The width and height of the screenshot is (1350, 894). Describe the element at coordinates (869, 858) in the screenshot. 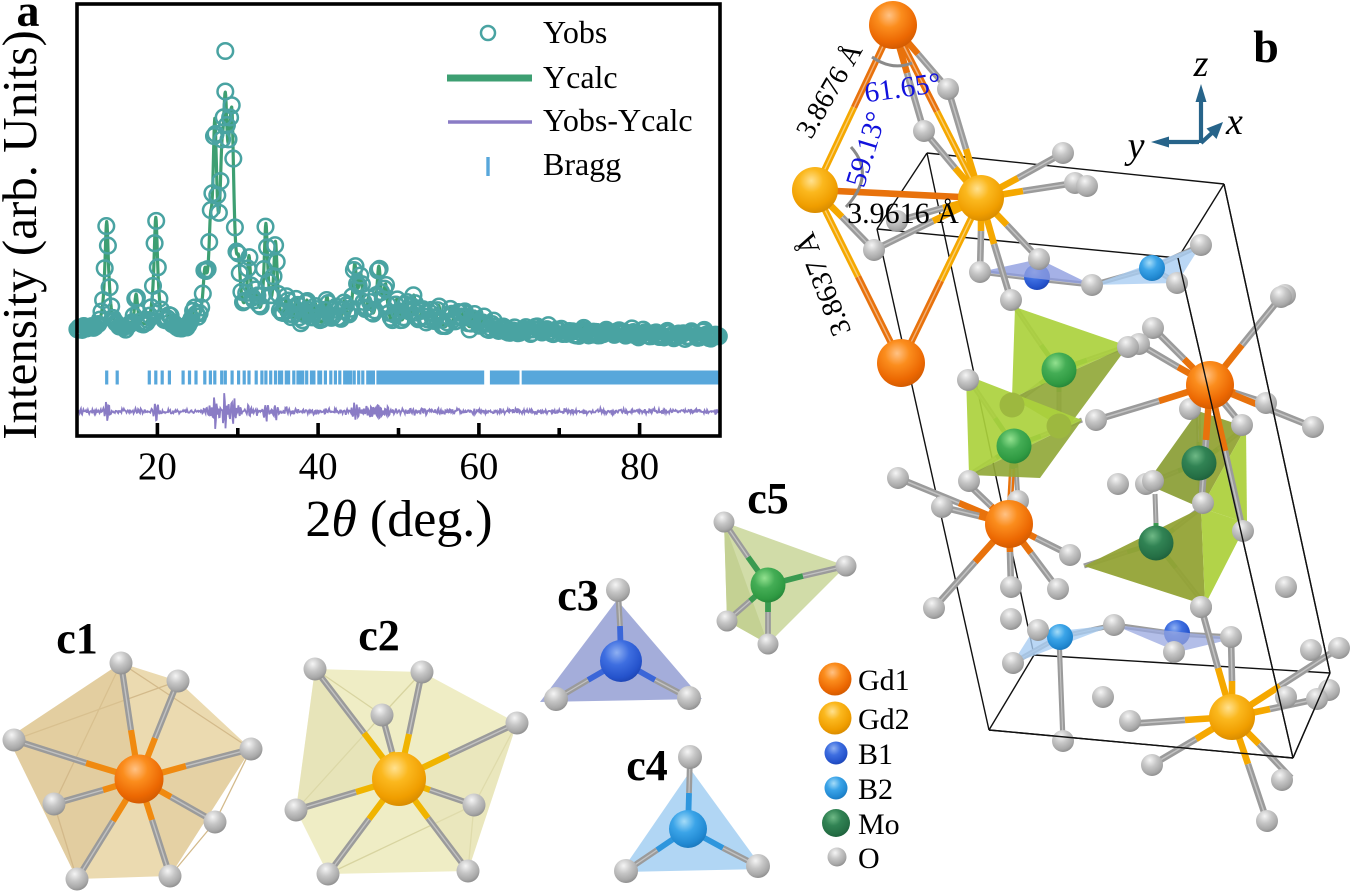

I see `svg-text: O` at that location.